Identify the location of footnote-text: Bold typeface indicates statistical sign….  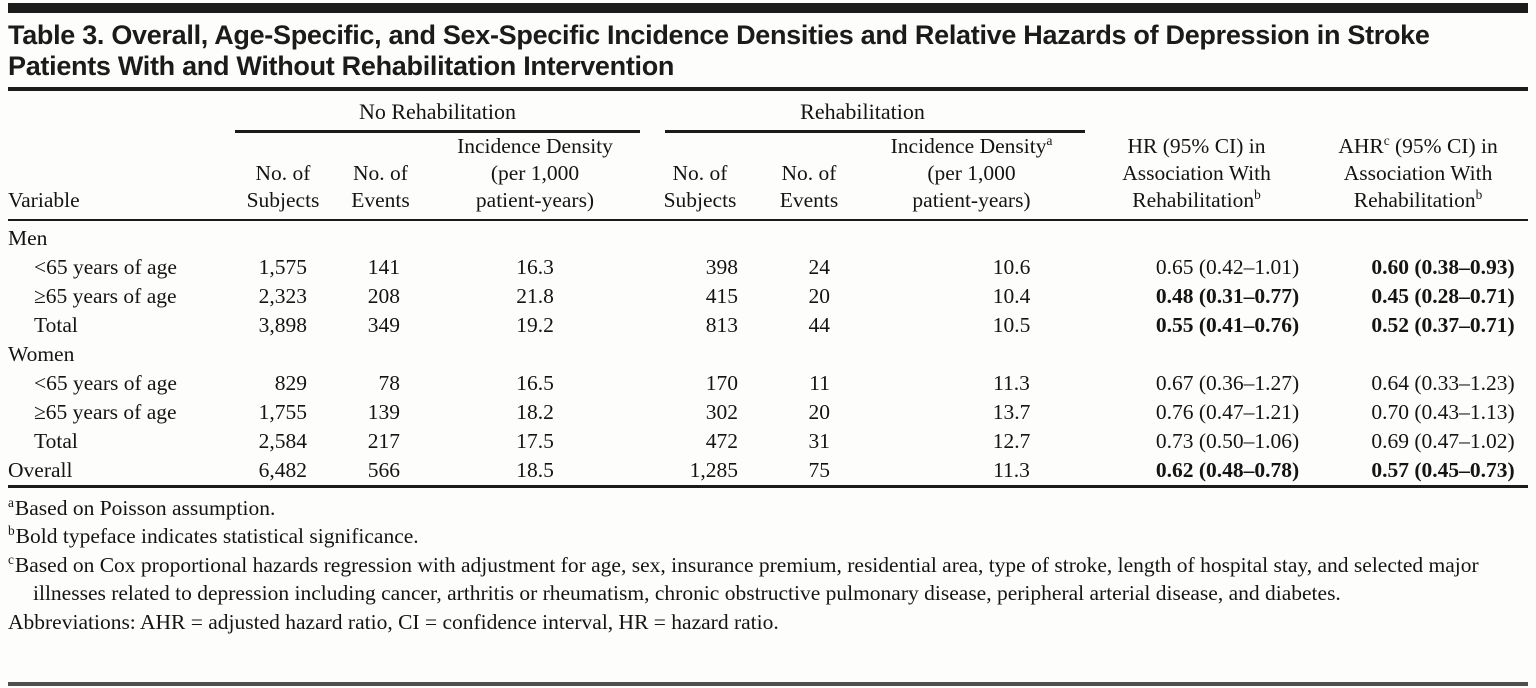
(217, 536).